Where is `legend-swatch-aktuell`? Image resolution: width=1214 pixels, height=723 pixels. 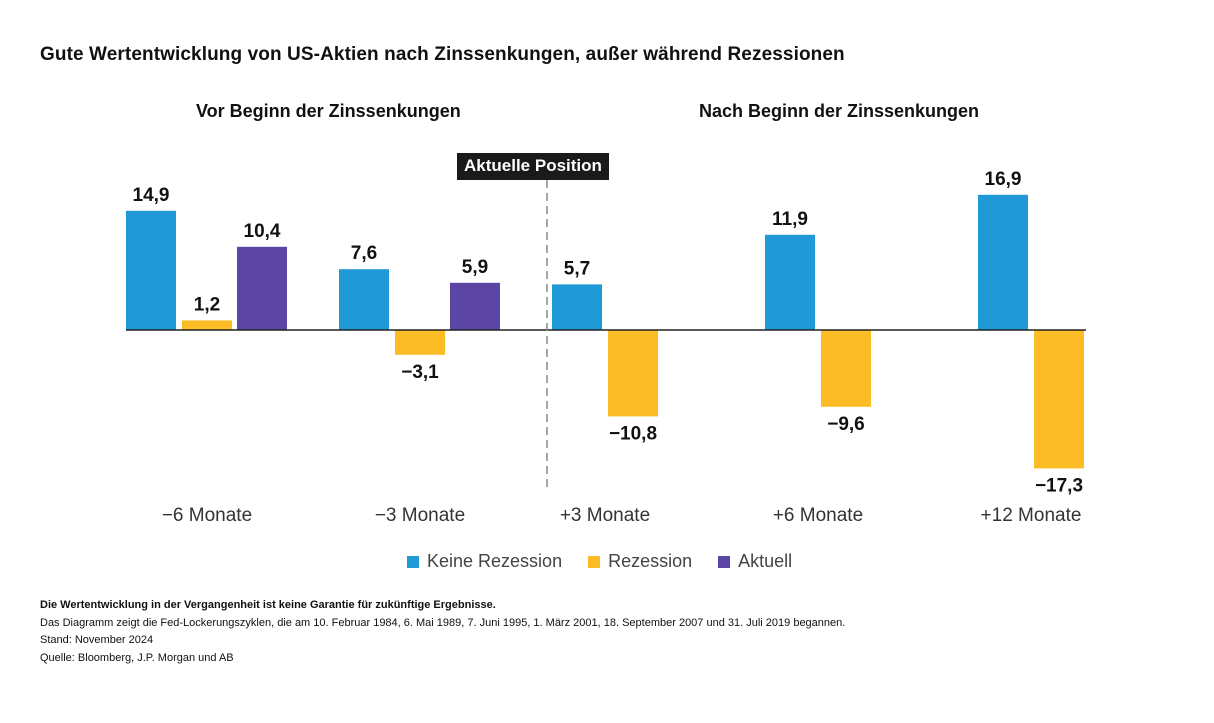 legend-swatch-aktuell is located at coordinates (724, 561).